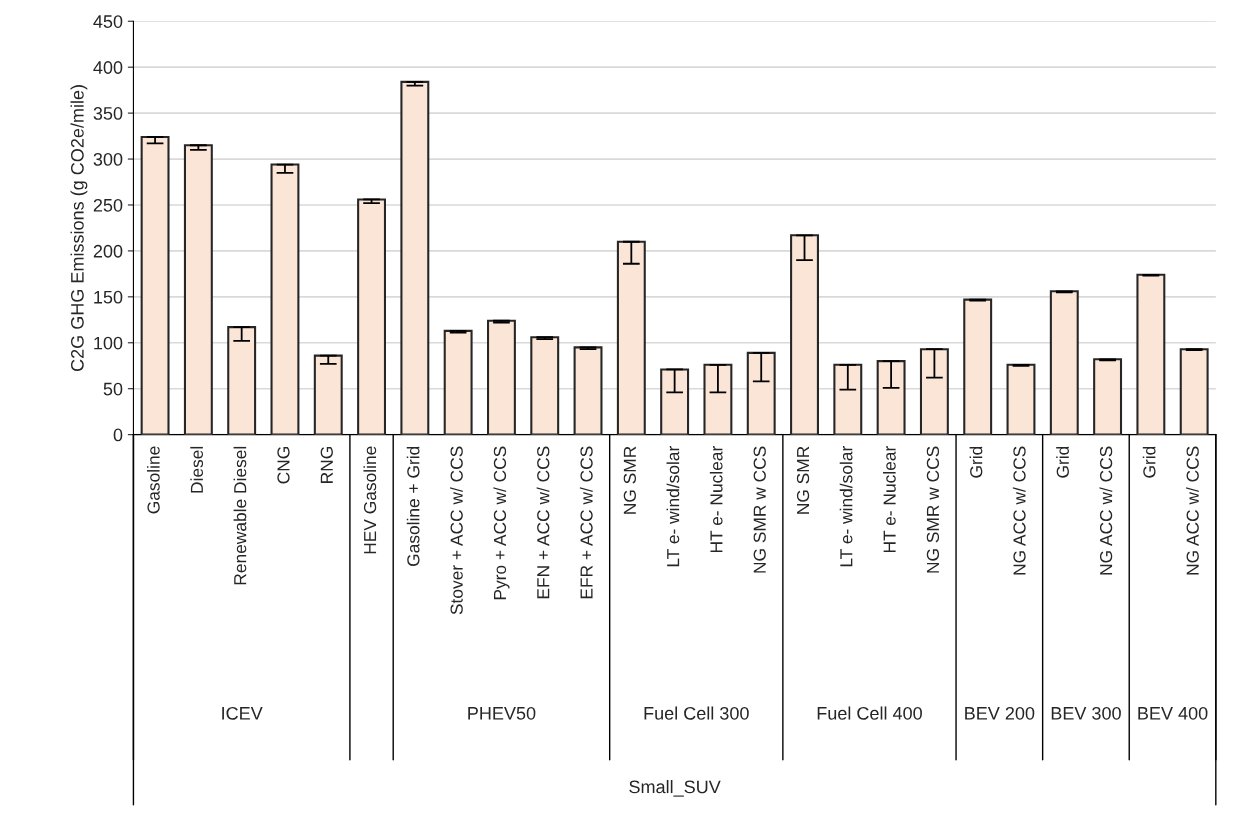 This screenshot has width=1247, height=817. What do you see at coordinates (502, 713) in the screenshot?
I see `text: PHEV50` at bounding box center [502, 713].